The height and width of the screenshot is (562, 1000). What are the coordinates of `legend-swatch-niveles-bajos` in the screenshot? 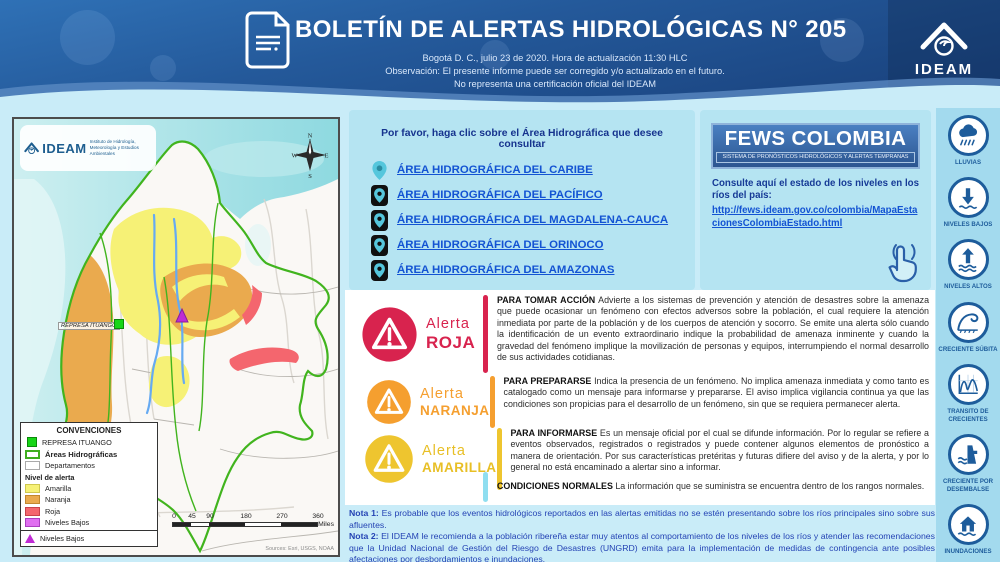 It's located at (32, 522).